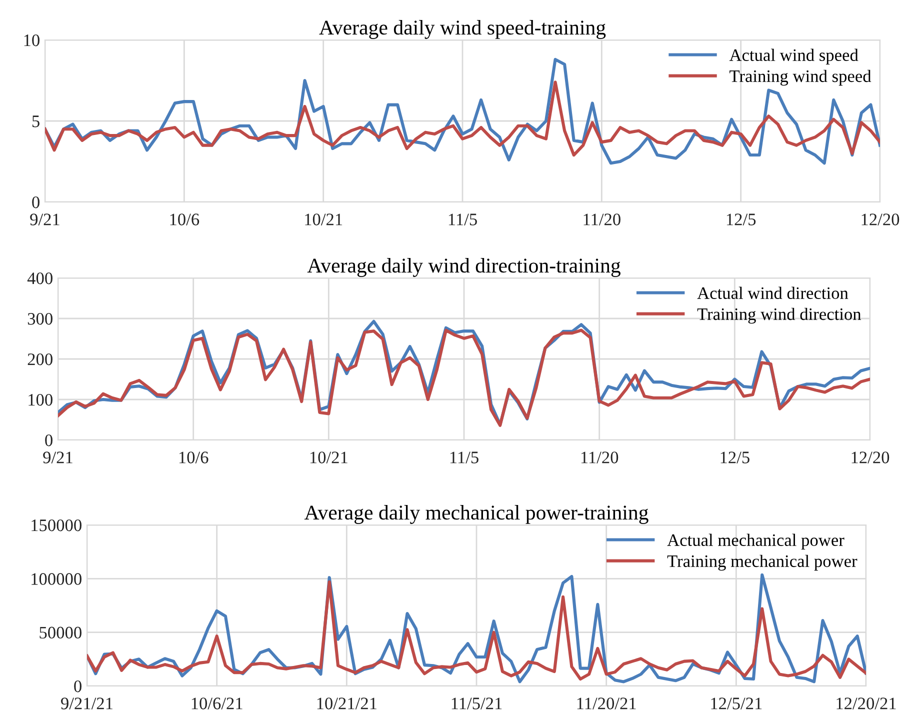 The height and width of the screenshot is (725, 908). I want to click on x-tick-label: 12/5/21, so click(736, 704).